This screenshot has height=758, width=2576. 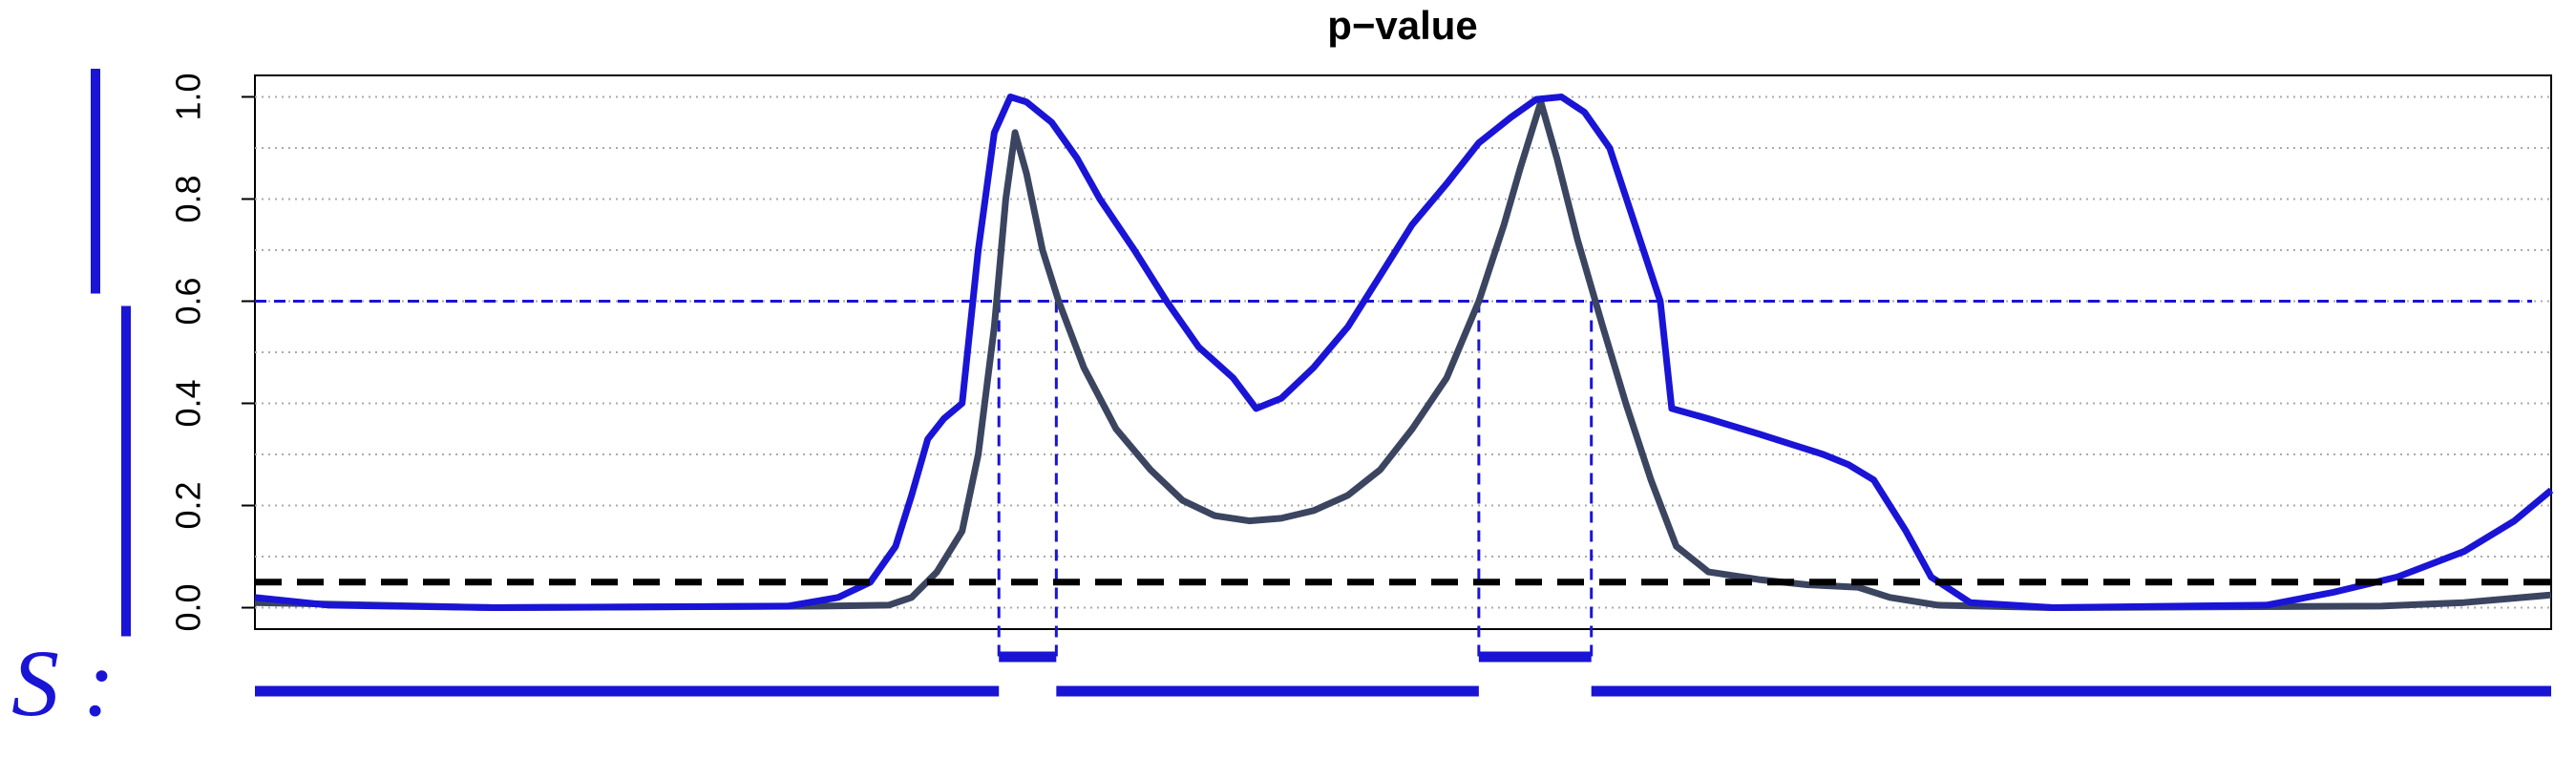 I want to click on y-tick-label: 0.4, so click(x=188, y=403).